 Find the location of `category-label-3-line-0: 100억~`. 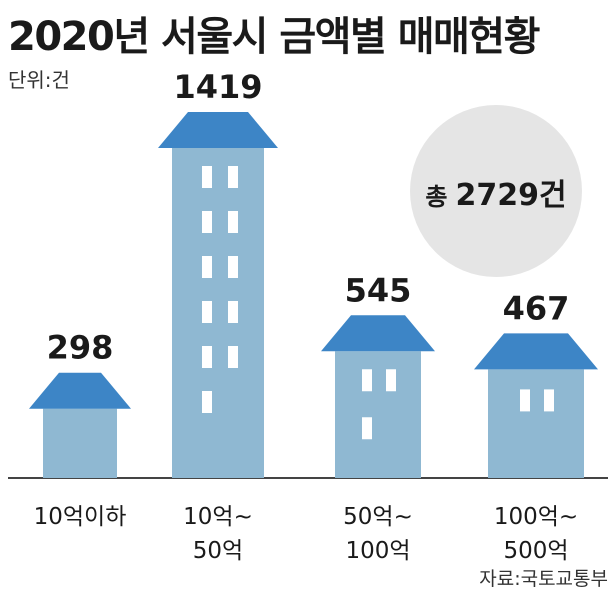

category-label-3-line-0: 100억~ is located at coordinates (536, 517).